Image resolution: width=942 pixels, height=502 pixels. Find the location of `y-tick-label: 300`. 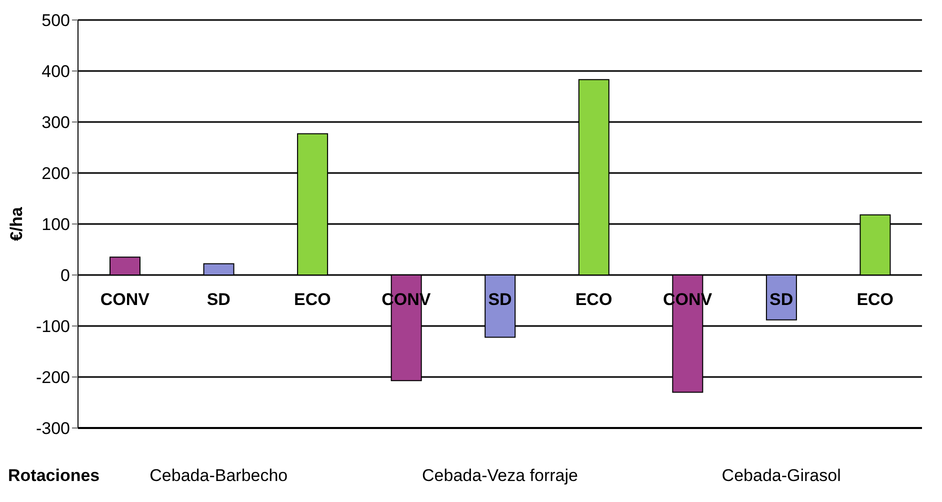

y-tick-label: 300 is located at coordinates (56, 122).